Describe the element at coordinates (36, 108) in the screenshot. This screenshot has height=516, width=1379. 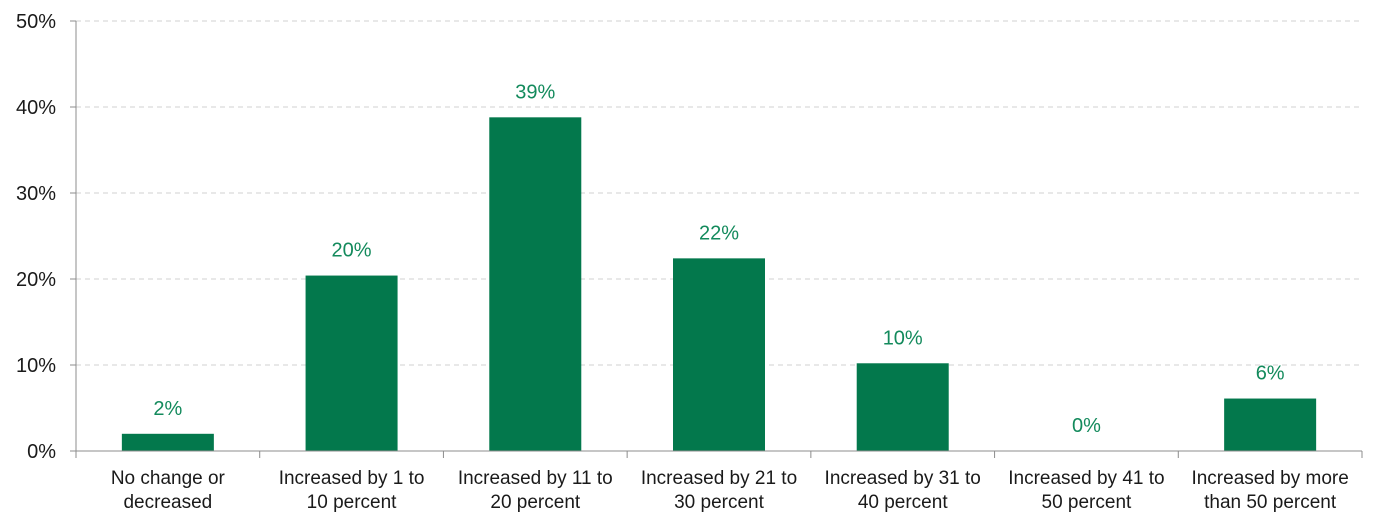
I see `y-tick-label: 40%` at that location.